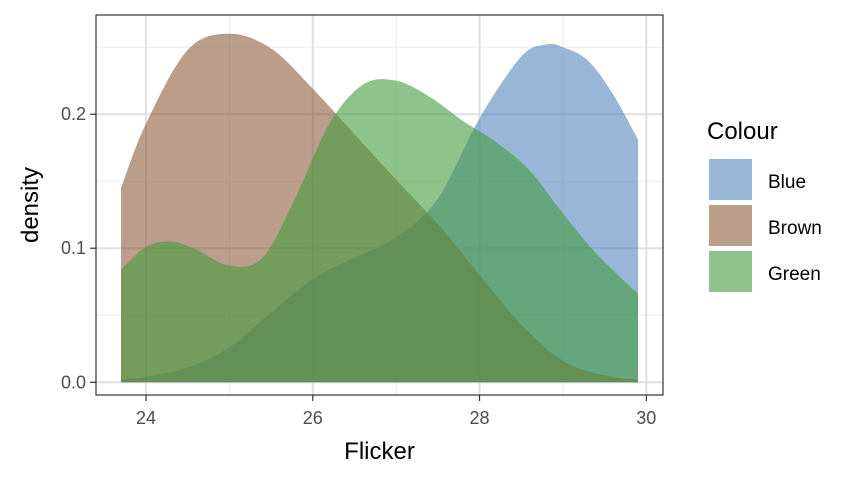 The height and width of the screenshot is (480, 864). What do you see at coordinates (730, 271) in the screenshot?
I see `legend-key-green` at bounding box center [730, 271].